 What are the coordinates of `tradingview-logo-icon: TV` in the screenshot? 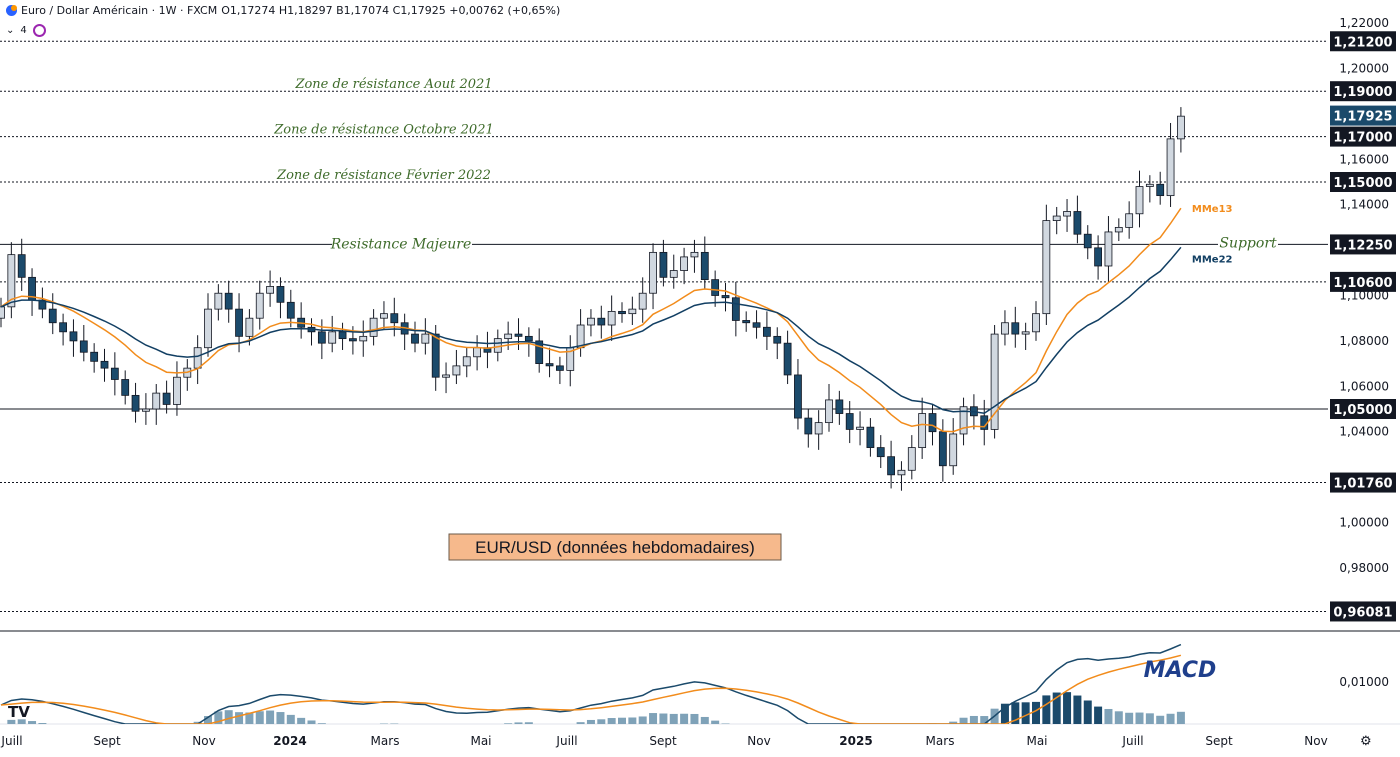 It's located at (19, 712).